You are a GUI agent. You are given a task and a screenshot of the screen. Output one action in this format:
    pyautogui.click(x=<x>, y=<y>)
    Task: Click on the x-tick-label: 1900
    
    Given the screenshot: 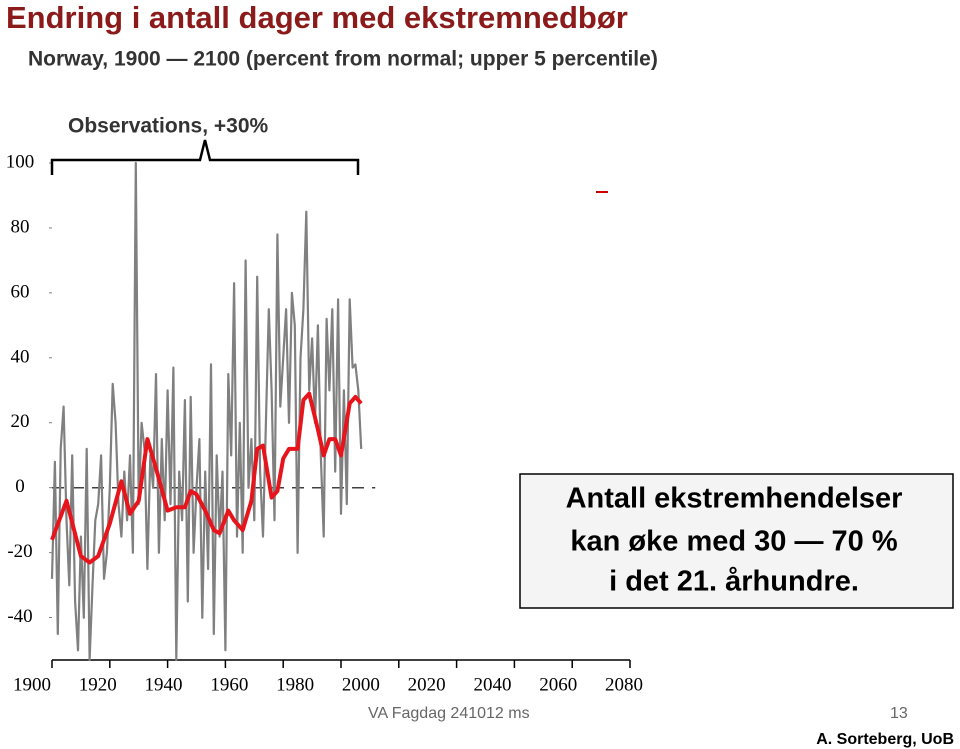 What is the action you would take?
    pyautogui.click(x=32, y=684)
    